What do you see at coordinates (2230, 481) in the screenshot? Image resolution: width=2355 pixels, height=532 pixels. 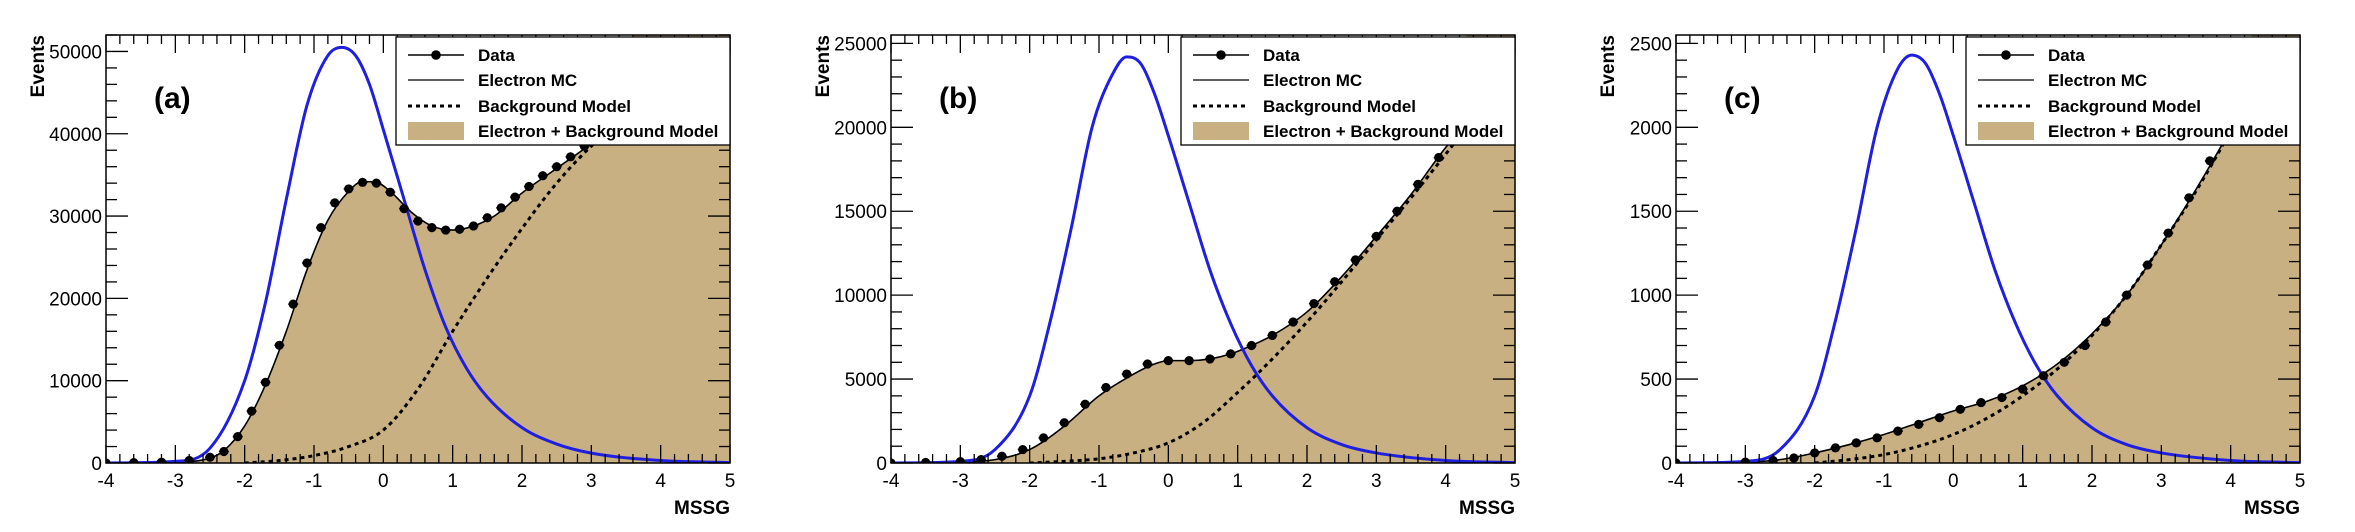 I see `x-tick-label: 4` at bounding box center [2230, 481].